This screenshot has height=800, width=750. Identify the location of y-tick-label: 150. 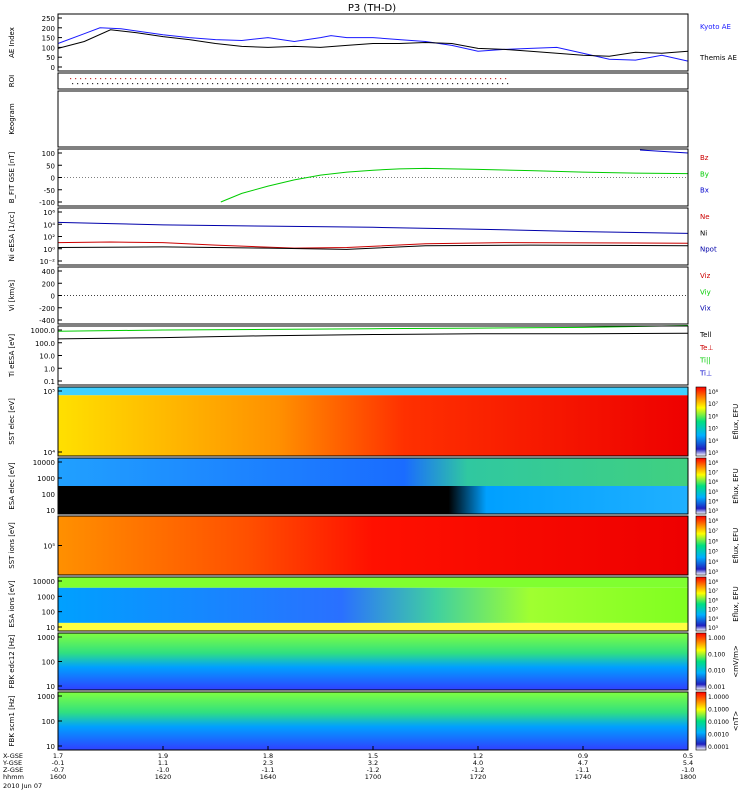
(48, 39).